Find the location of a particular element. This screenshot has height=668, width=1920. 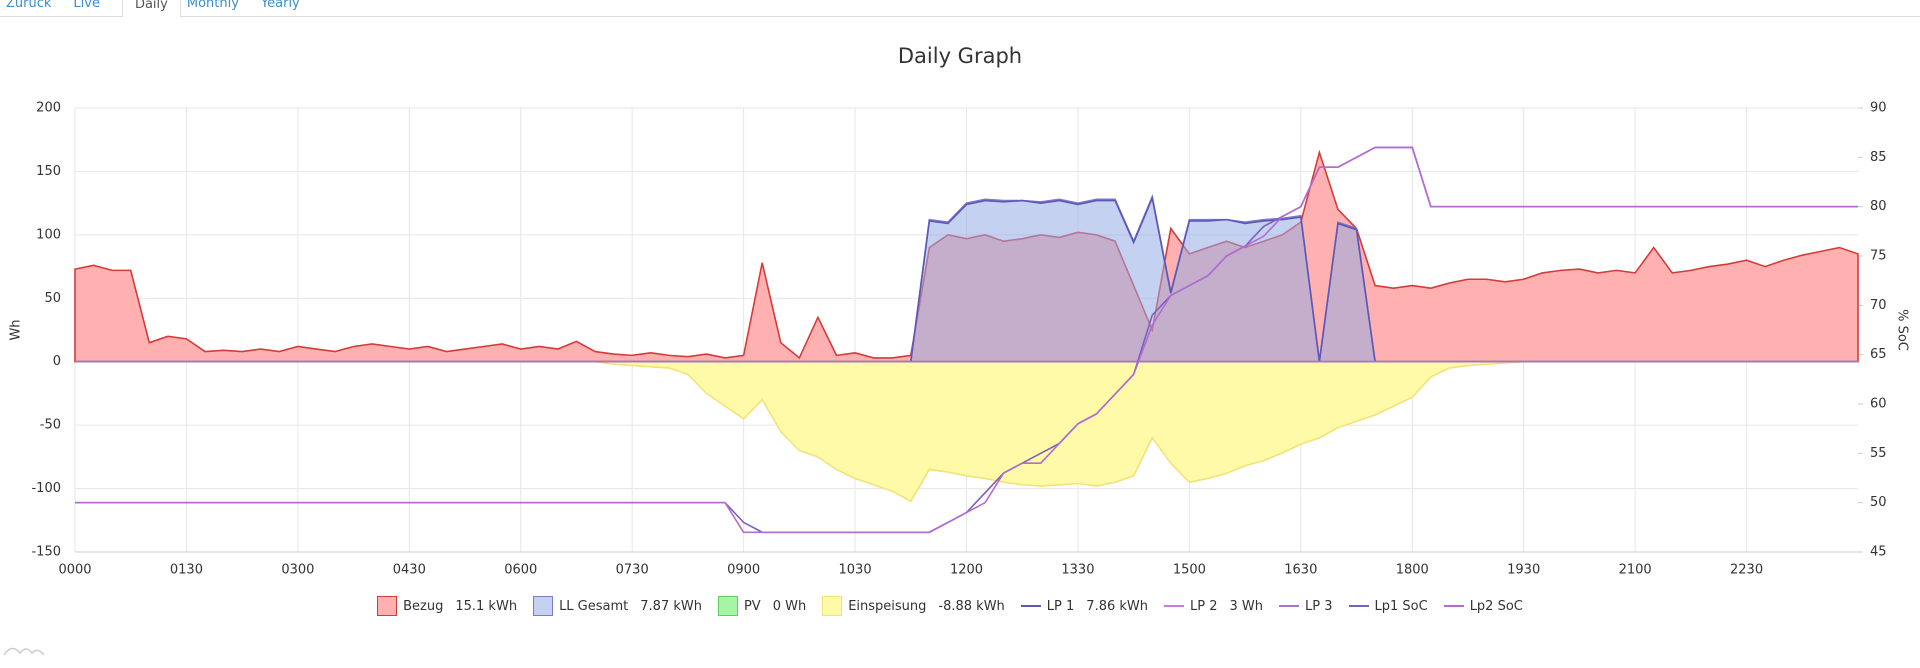

legend-item: LL Gesamt 7.87 kWh is located at coordinates (617, 606).